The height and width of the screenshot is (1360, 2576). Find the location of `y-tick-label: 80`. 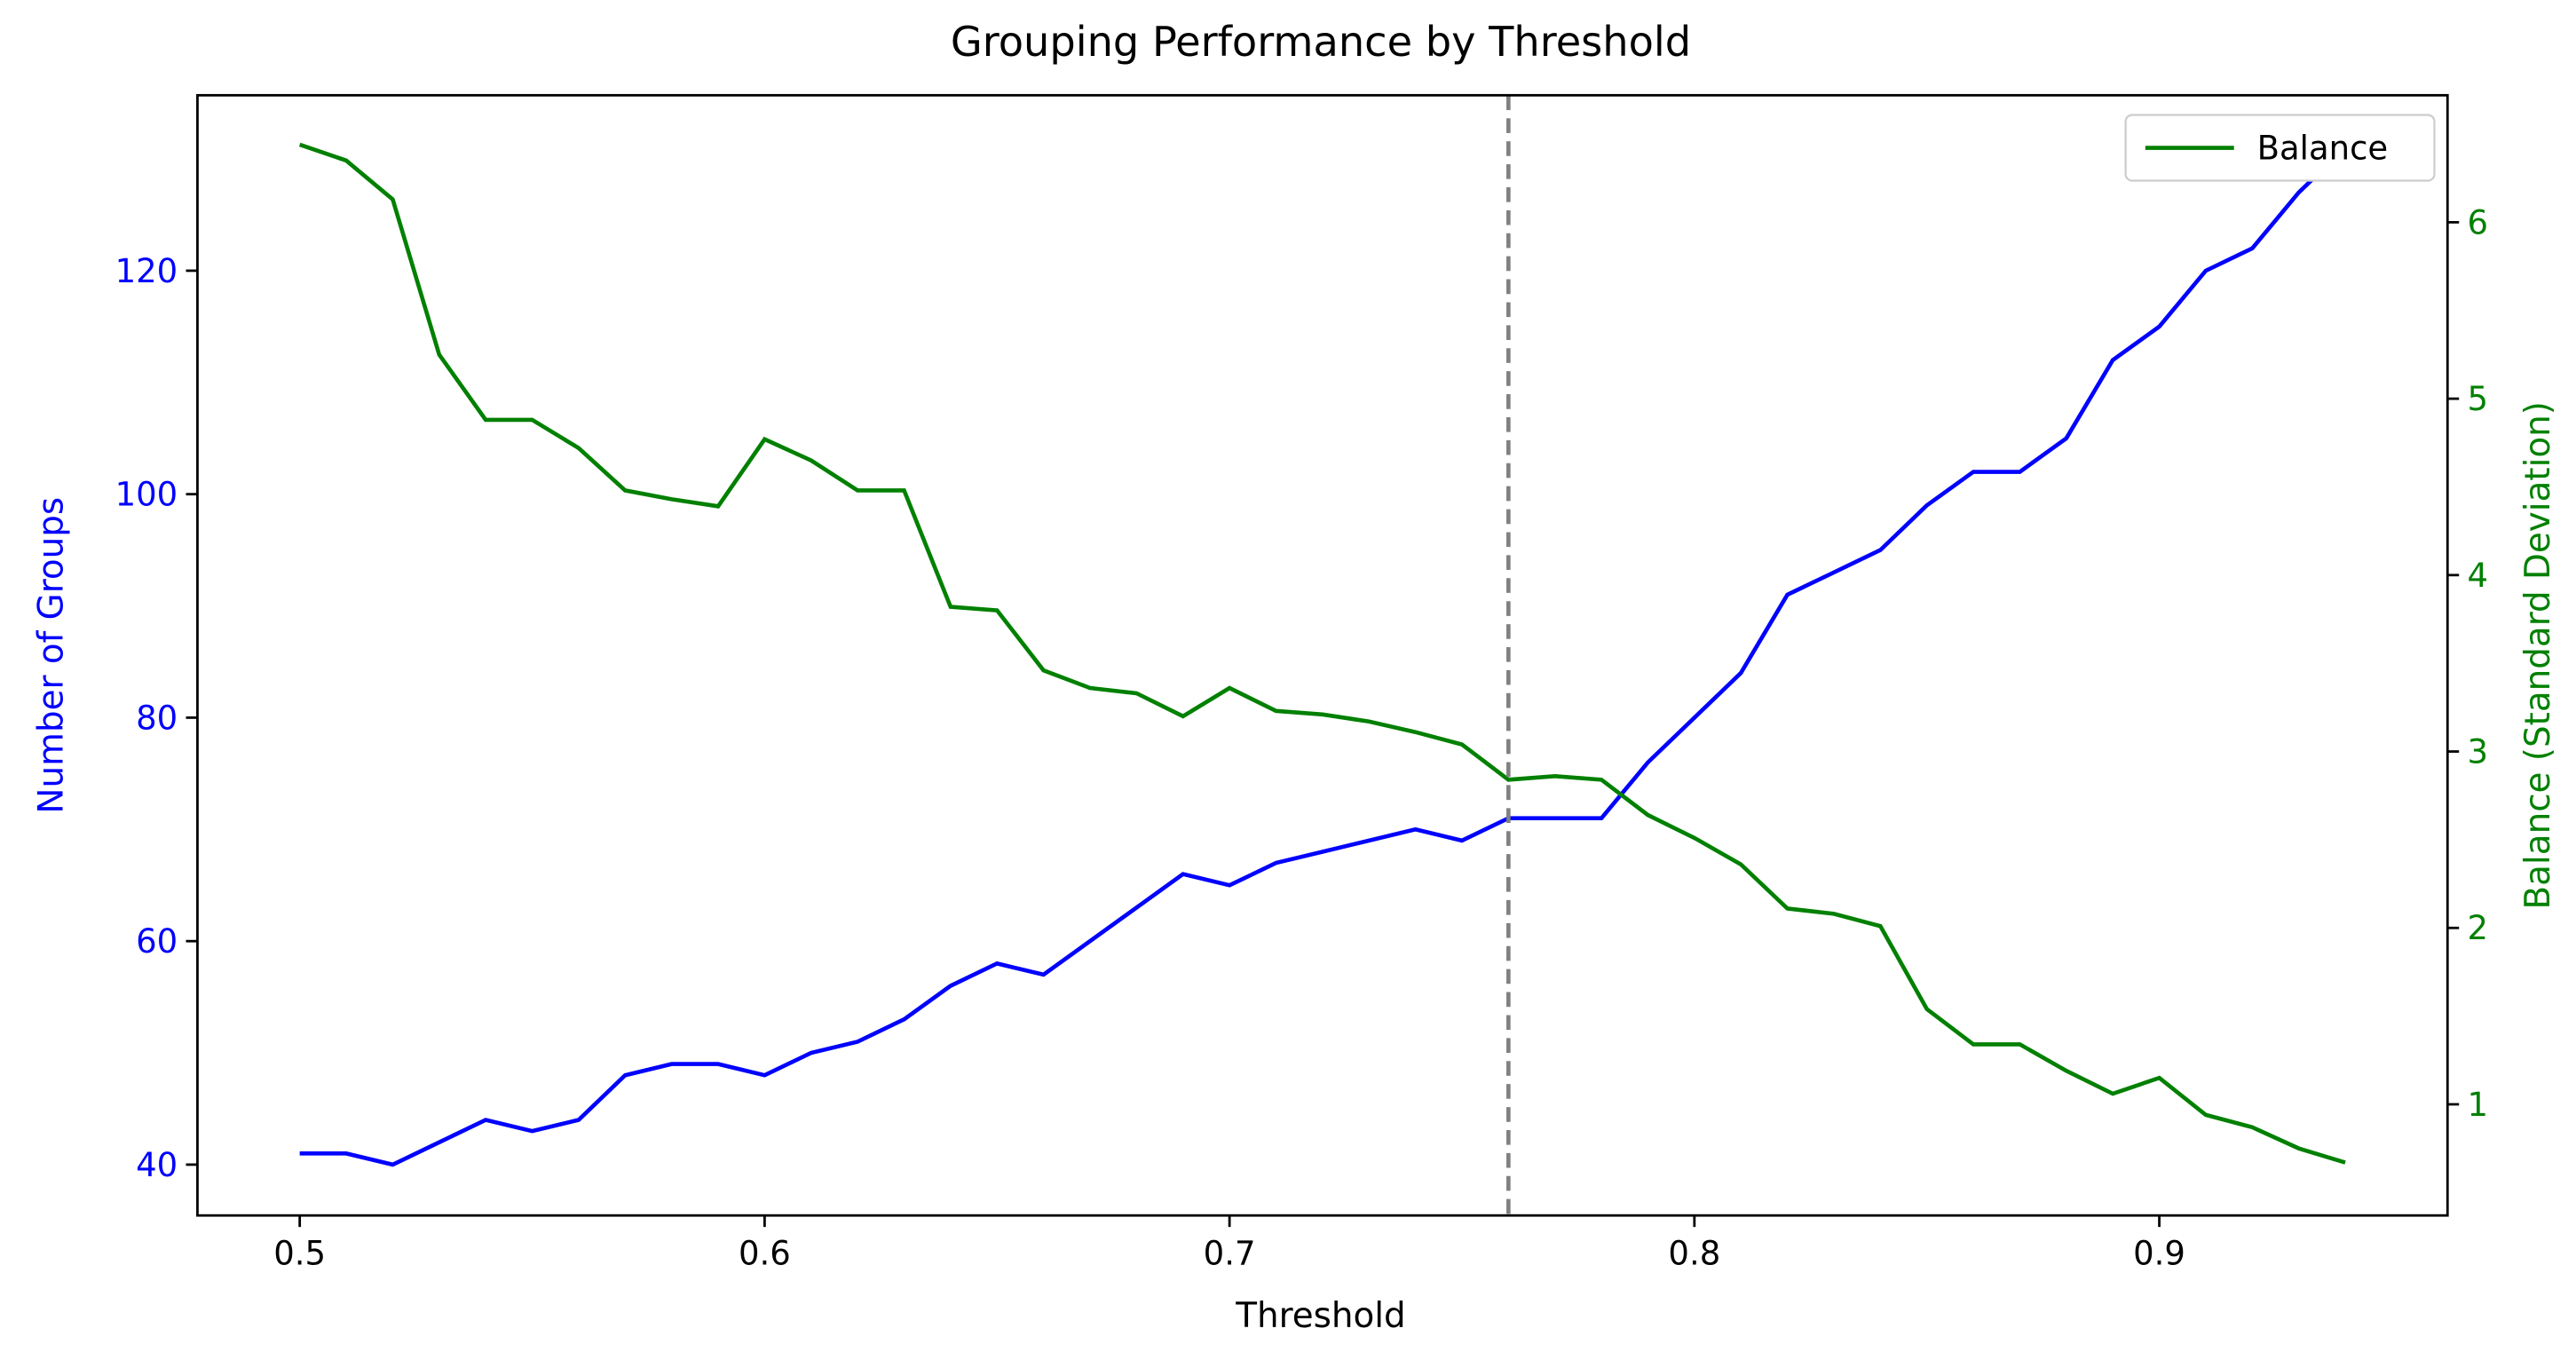

y-tick-label: 80 is located at coordinates (157, 718).